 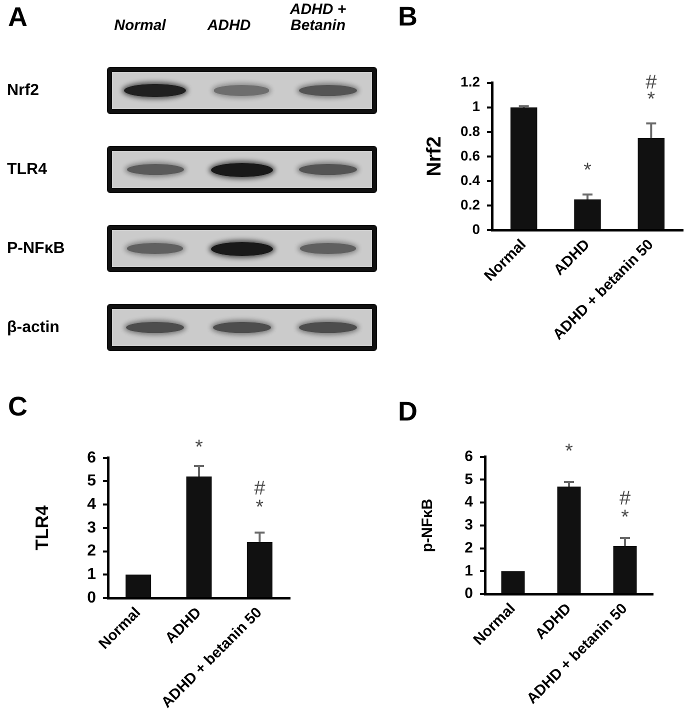 What do you see at coordinates (36, 248) in the screenshot?
I see `category-label: P-NFκB` at bounding box center [36, 248].